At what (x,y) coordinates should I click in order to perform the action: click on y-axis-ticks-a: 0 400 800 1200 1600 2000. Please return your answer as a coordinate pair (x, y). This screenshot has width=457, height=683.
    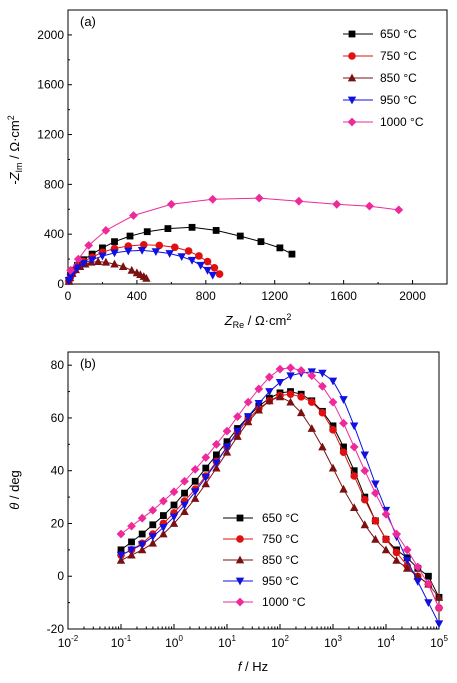
    Looking at the image, I should click on (54, 159).